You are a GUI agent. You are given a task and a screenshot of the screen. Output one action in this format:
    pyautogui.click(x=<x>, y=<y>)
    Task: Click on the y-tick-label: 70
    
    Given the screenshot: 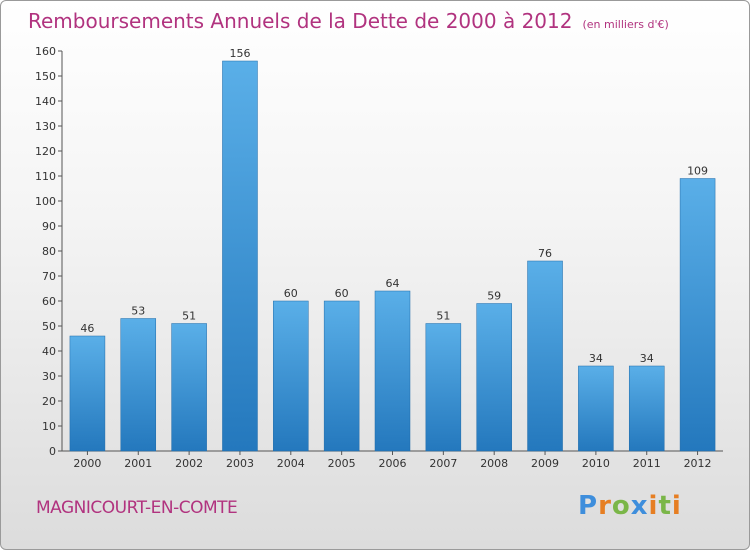 What is the action you would take?
    pyautogui.click(x=49, y=276)
    